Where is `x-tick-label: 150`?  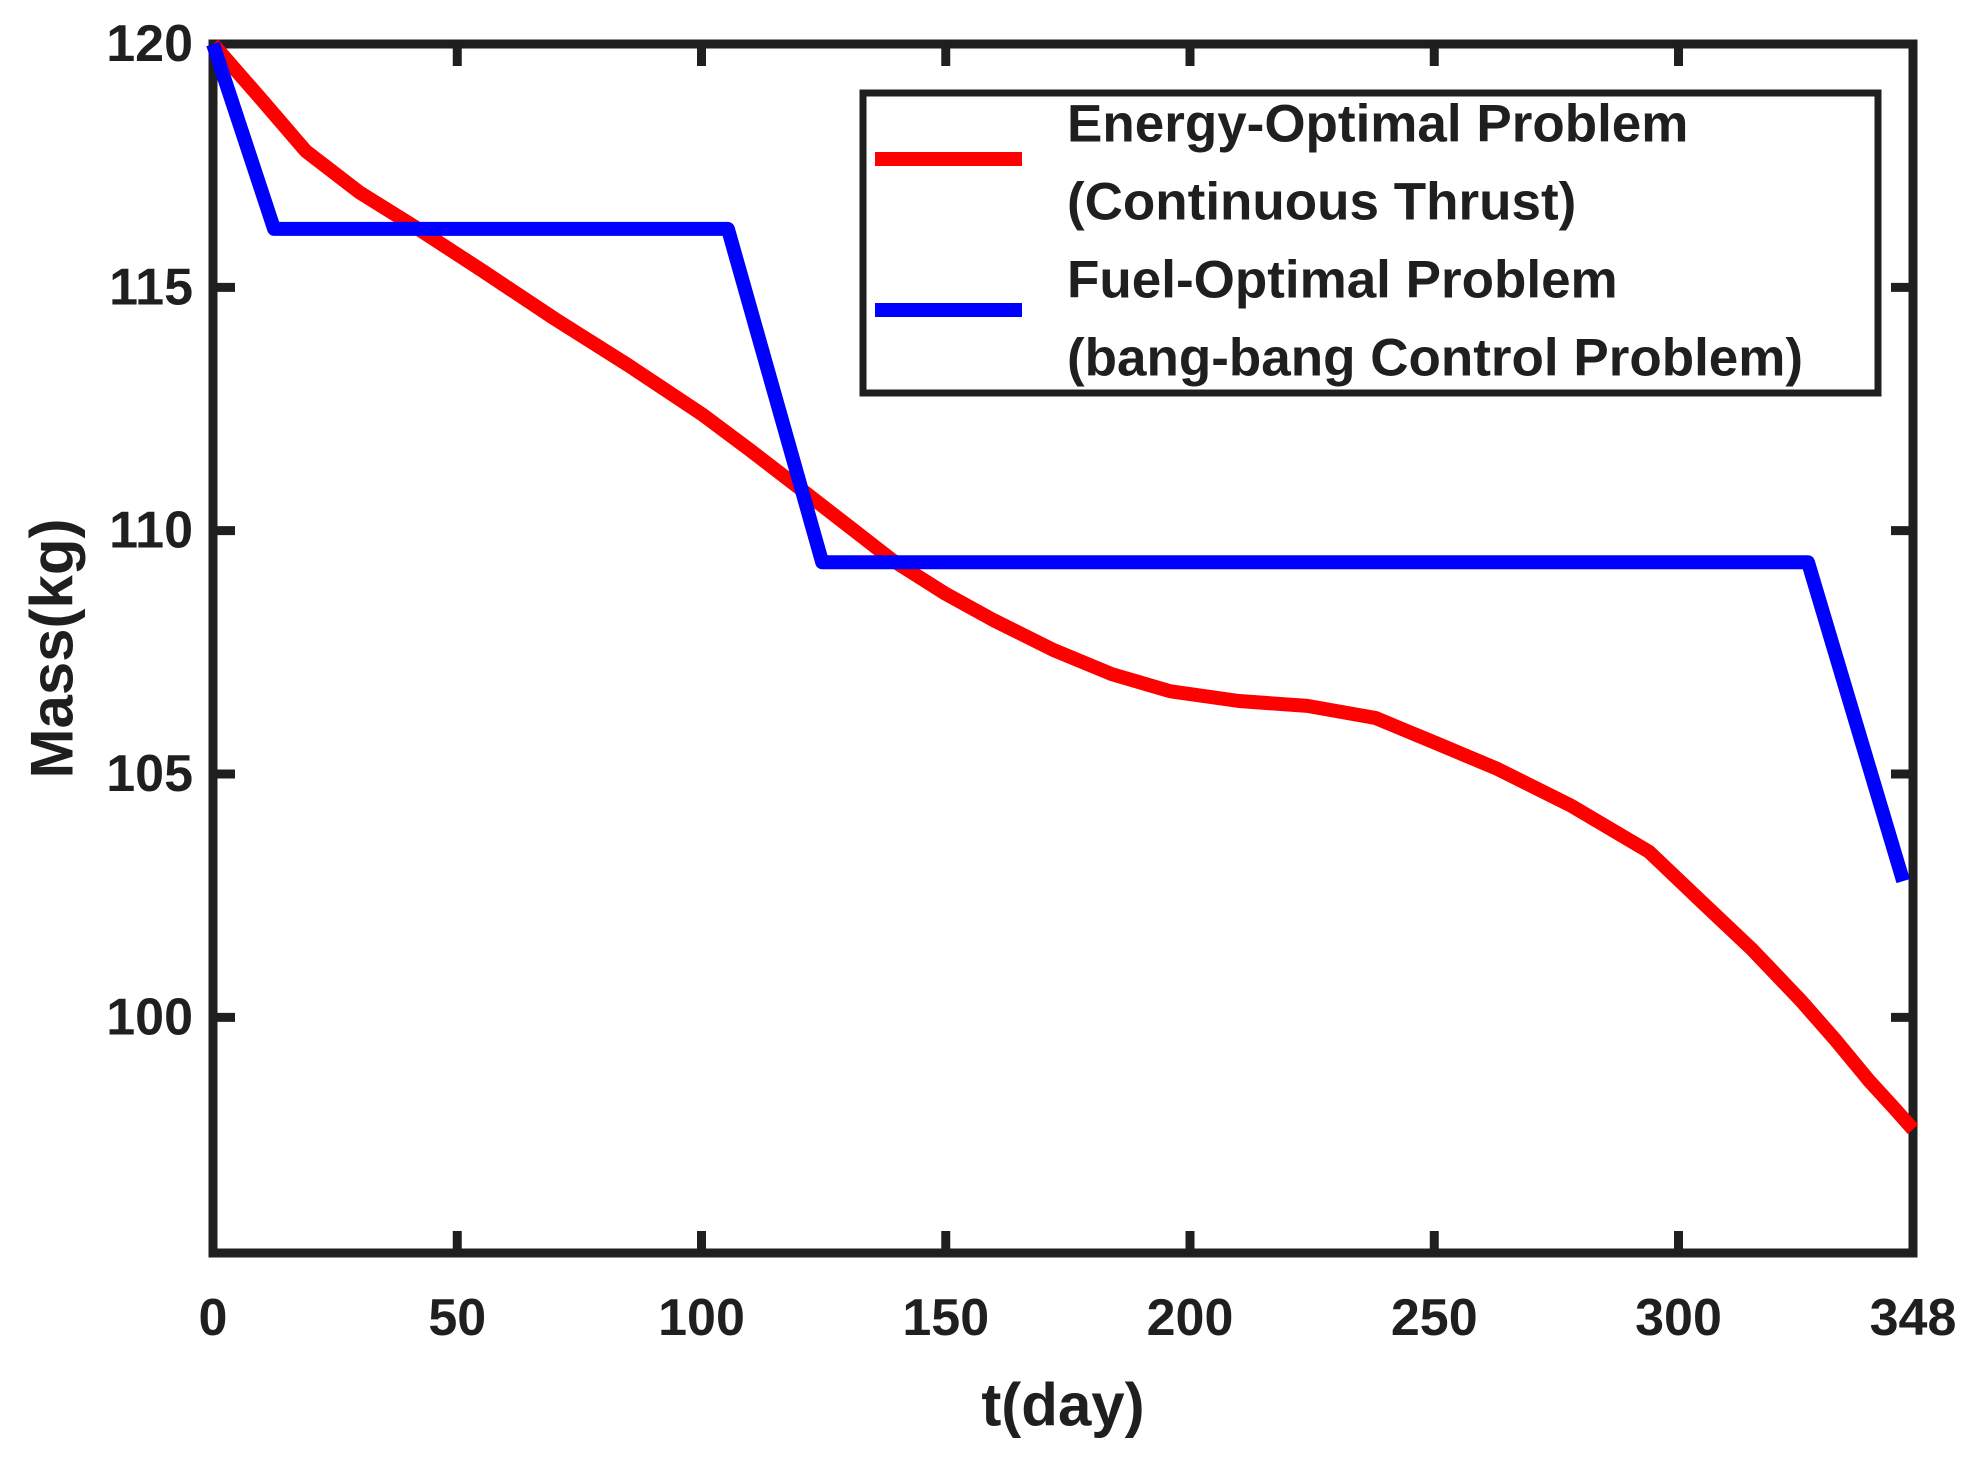 x-tick-label: 150 is located at coordinates (945, 1318).